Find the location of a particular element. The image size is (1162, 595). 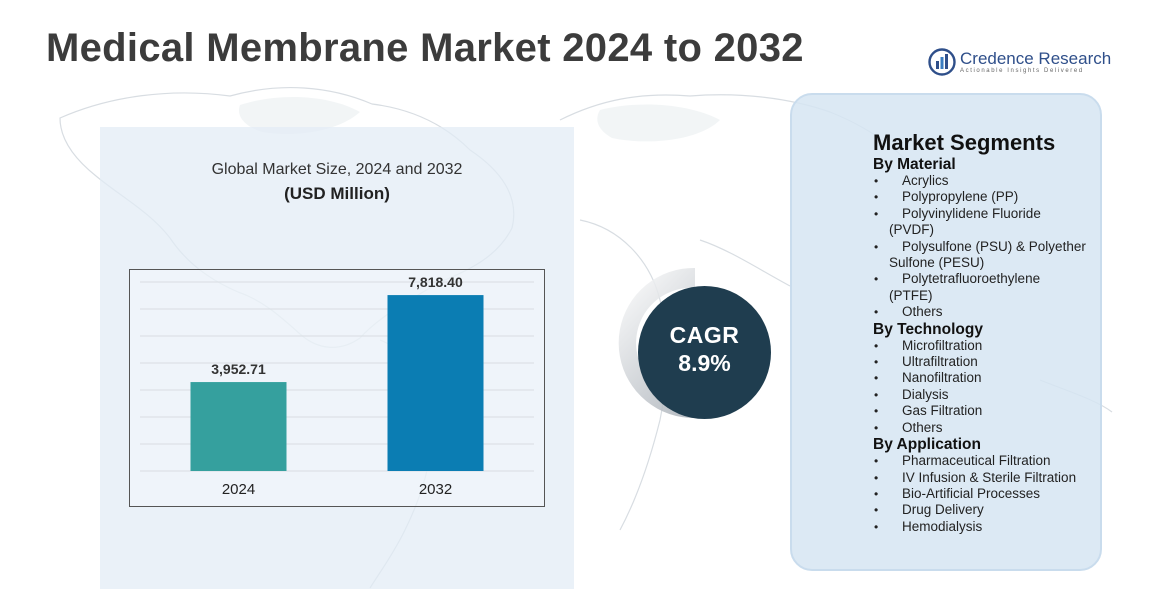

chart-unit: (USD Million) is located at coordinates (337, 193).